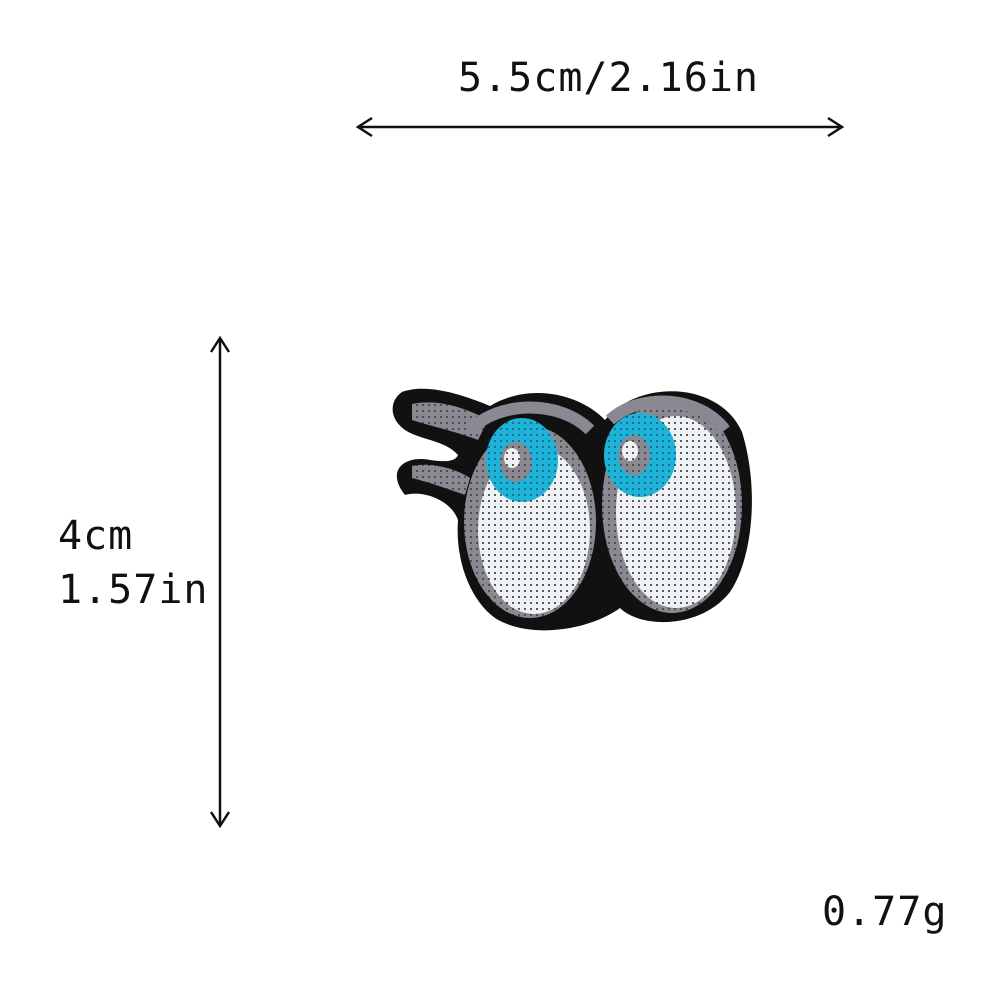 This screenshot has height=1000, width=1000. I want to click on width-dimension-label: 5.5cm/2.16in, so click(608, 78).